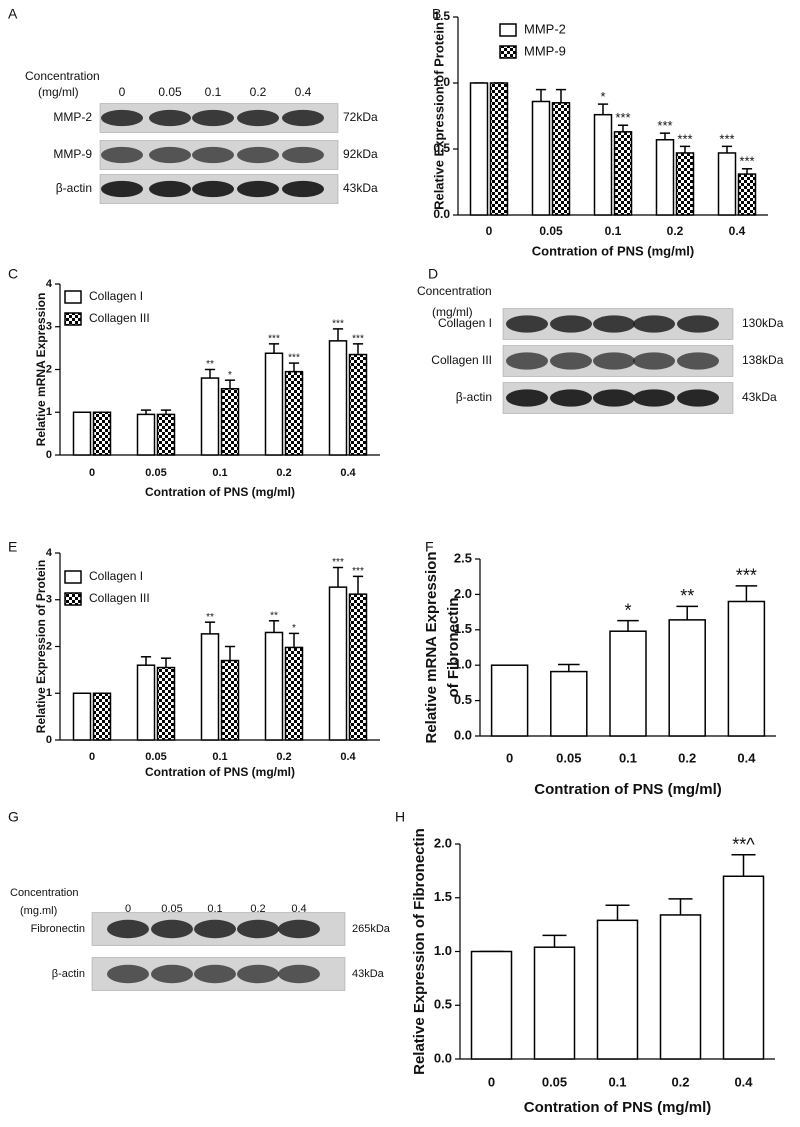 This screenshot has height=1127, width=800. Describe the element at coordinates (116, 576) in the screenshot. I see `legend-label: Collagen I` at that location.